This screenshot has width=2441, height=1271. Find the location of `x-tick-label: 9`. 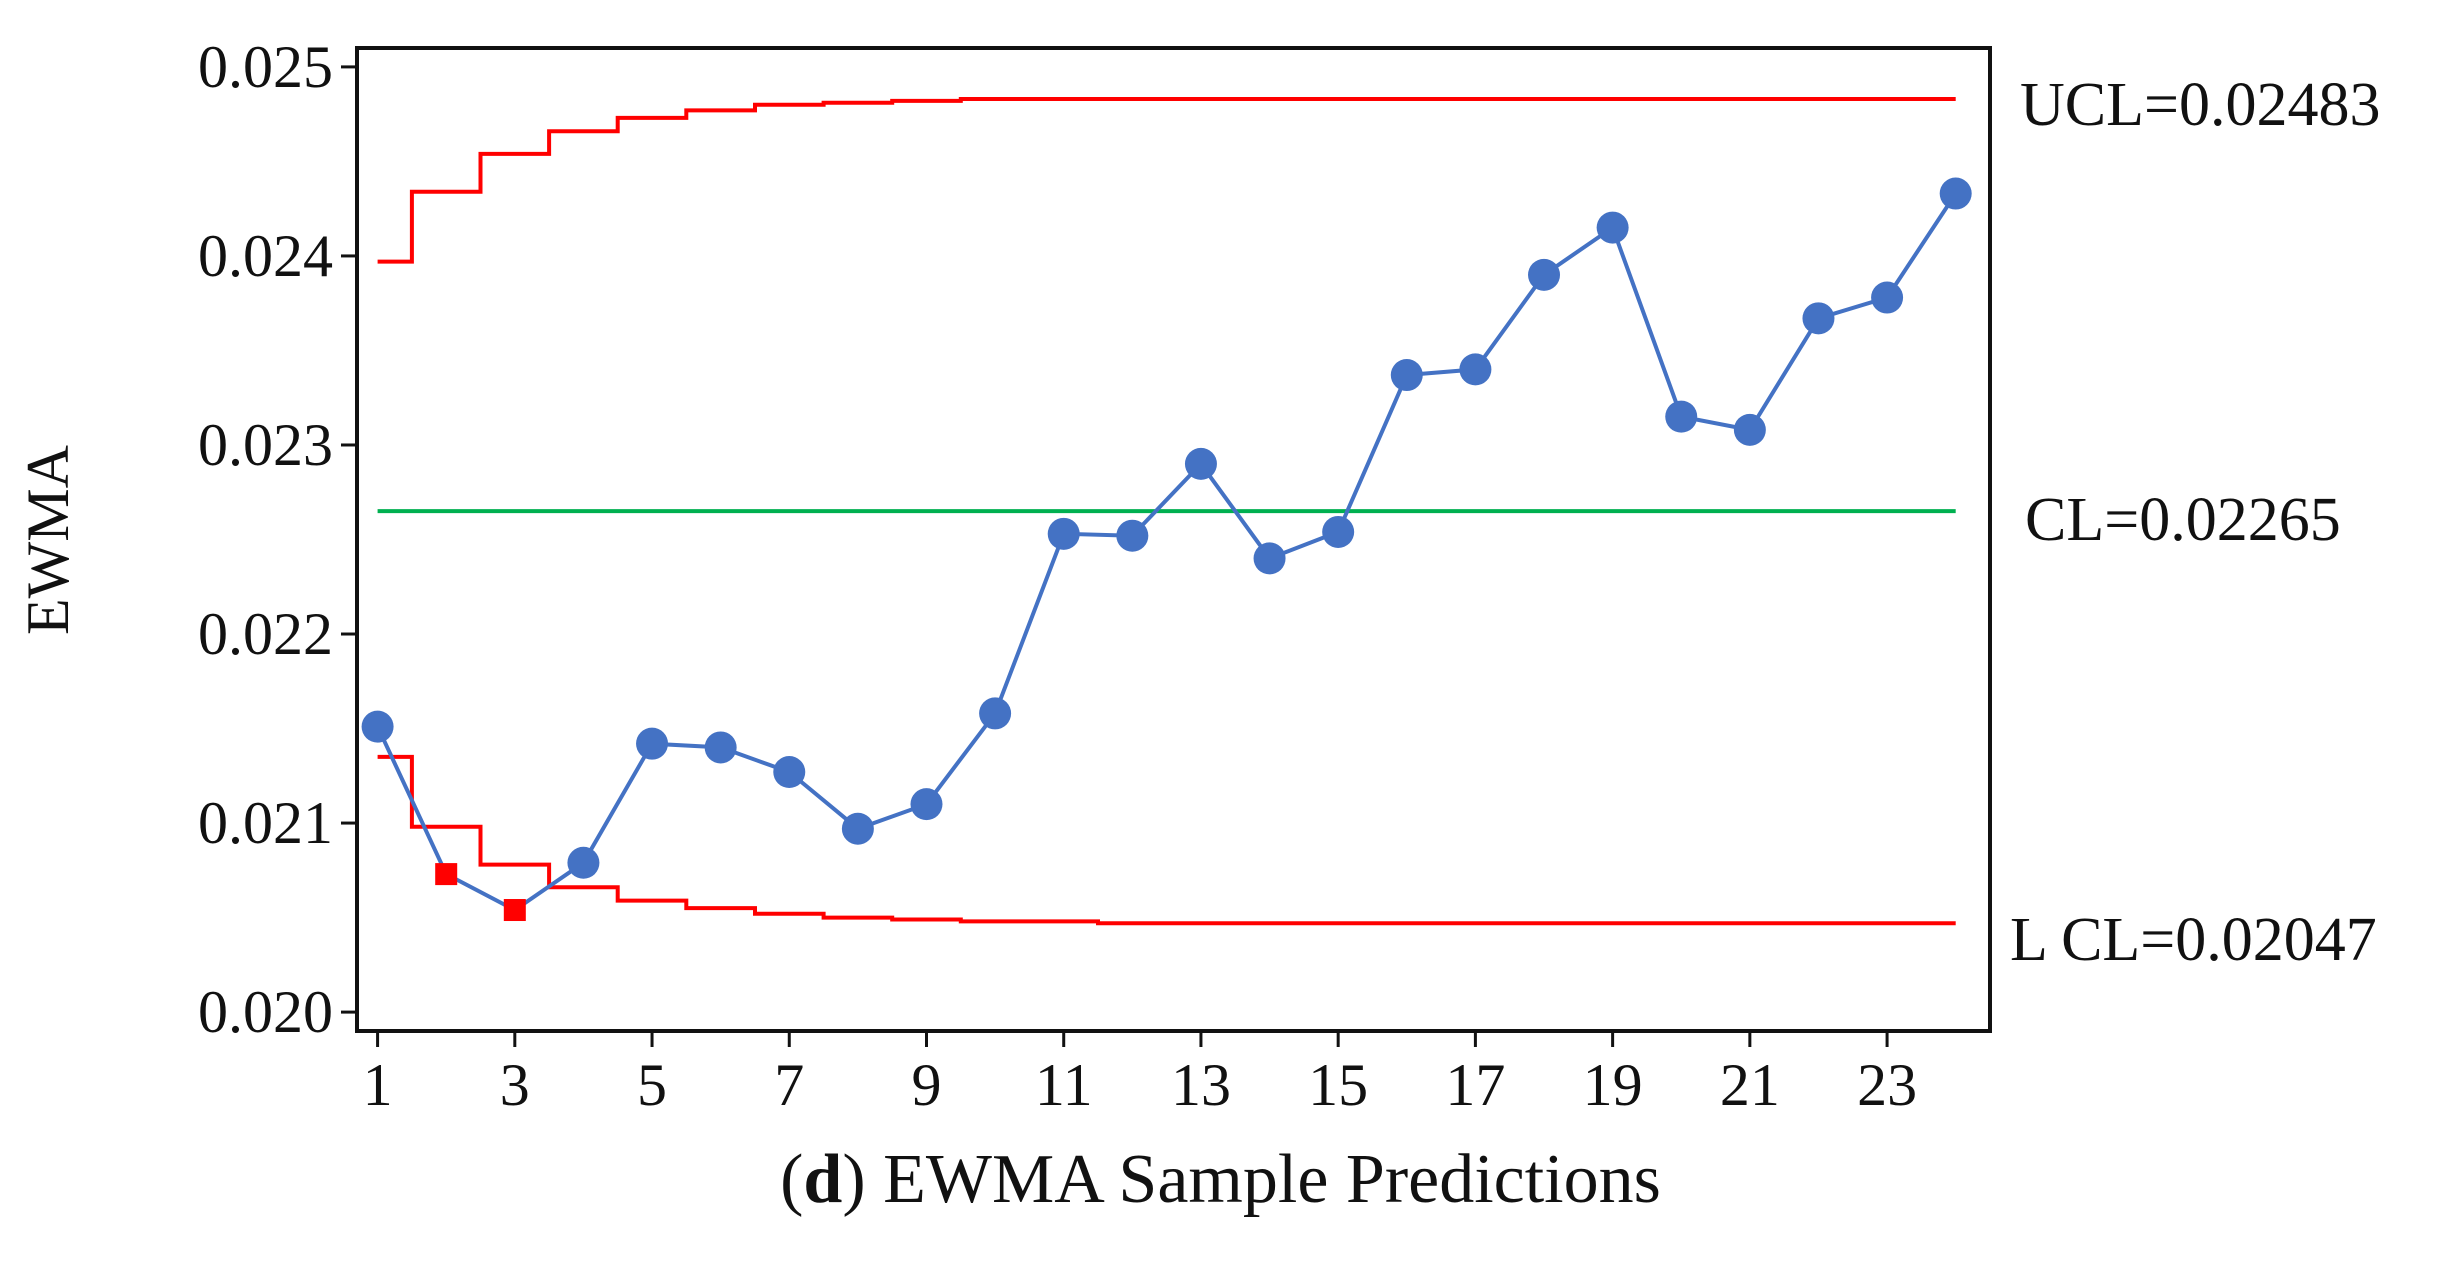

x-tick-label: 9 is located at coordinates (926, 1085).